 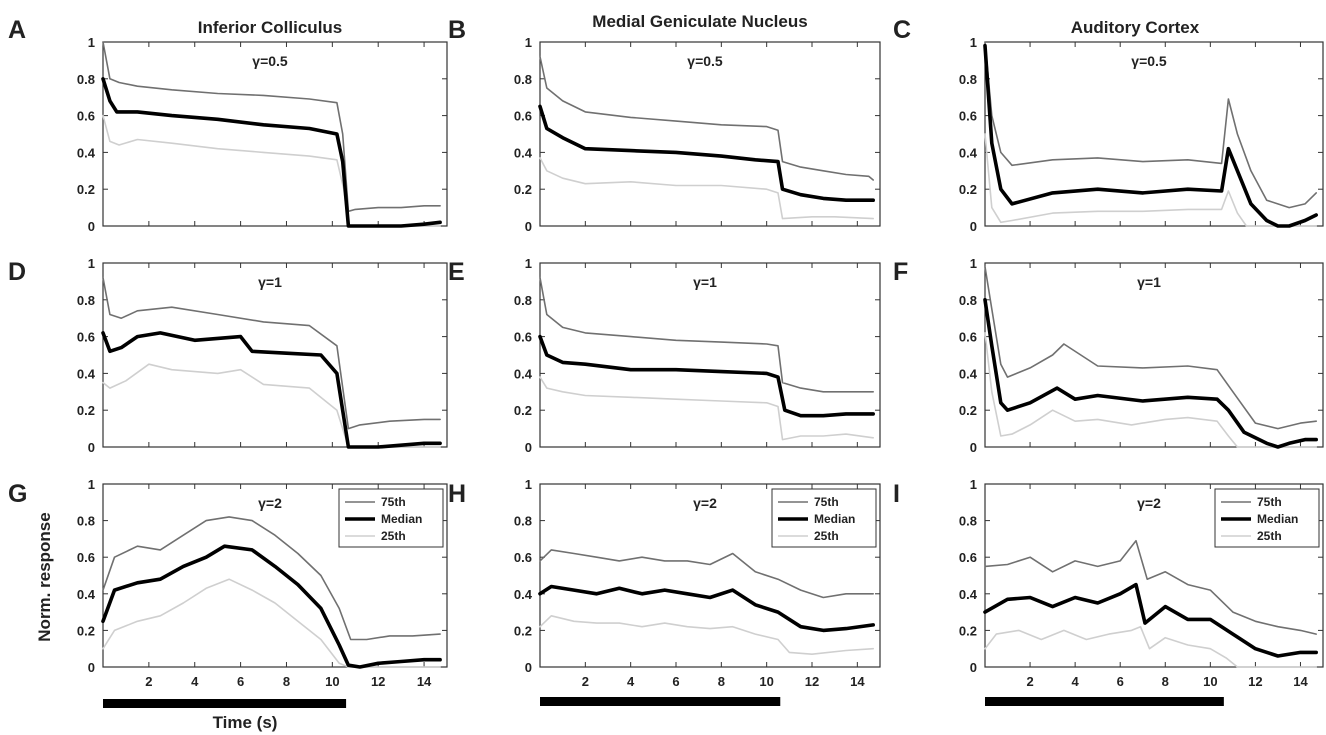 I want to click on x-tick-label: 10, so click(x=332, y=681).